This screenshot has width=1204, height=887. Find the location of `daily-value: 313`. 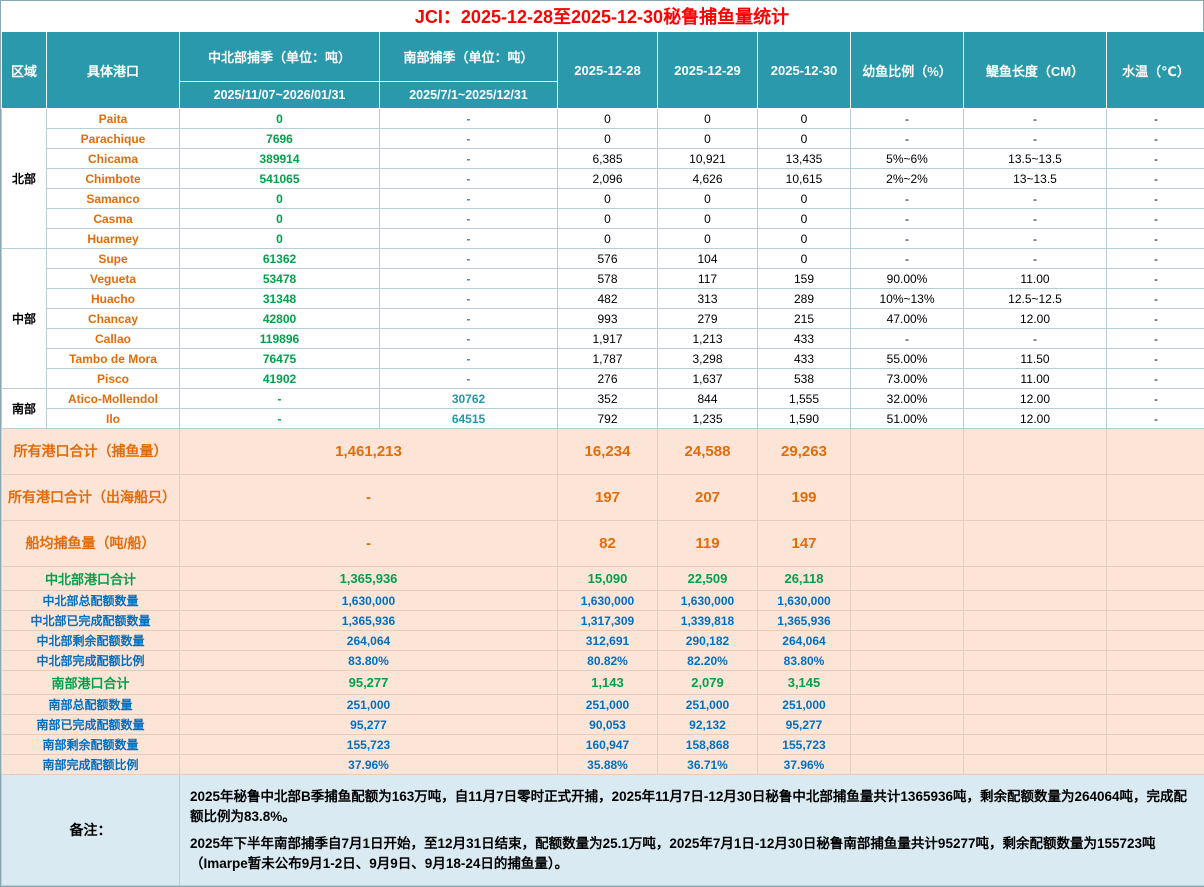

daily-value: 313 is located at coordinates (708, 299).